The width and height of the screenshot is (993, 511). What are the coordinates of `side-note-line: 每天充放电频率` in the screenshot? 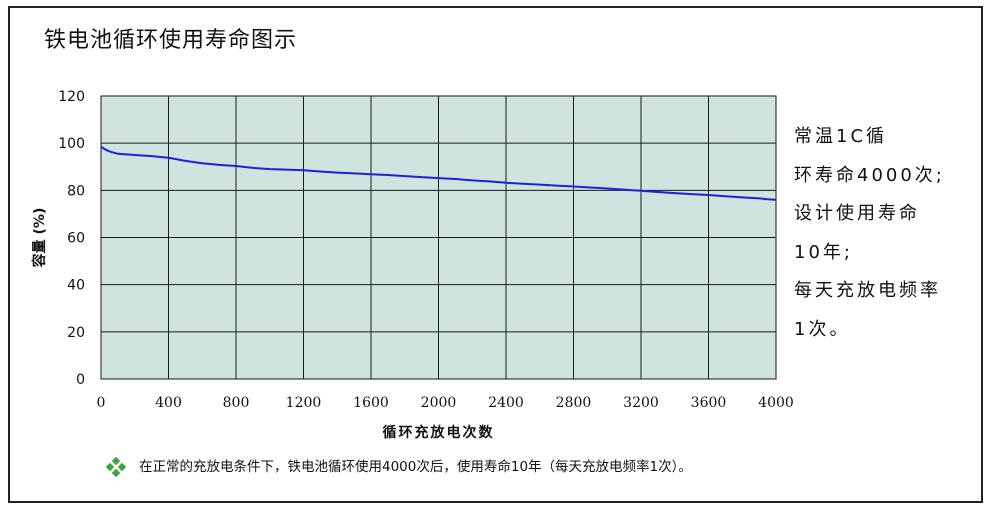 It's located at (867, 290).